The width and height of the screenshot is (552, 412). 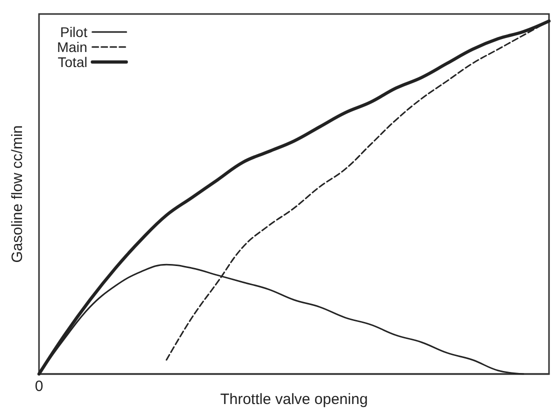 What do you see at coordinates (39, 386) in the screenshot?
I see `text: 0` at bounding box center [39, 386].